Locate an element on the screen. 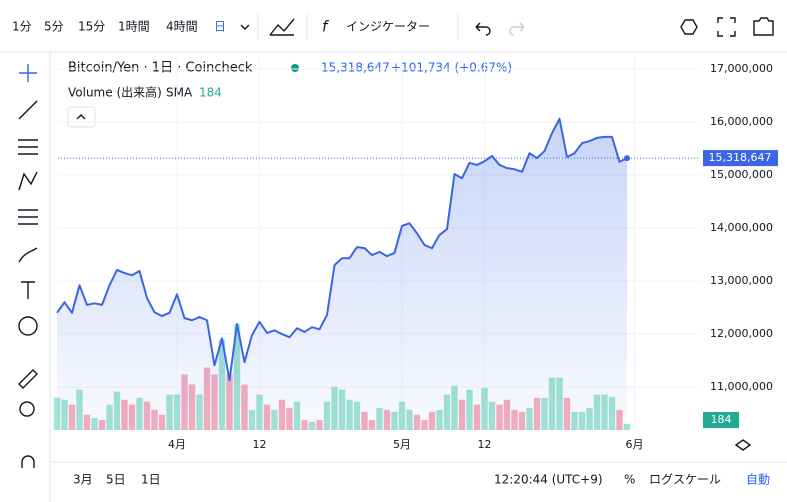  y-tick-label: 17,000,000 is located at coordinates (741, 68).